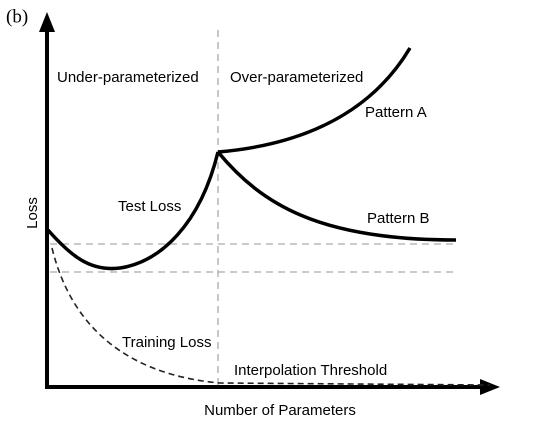 This screenshot has height=437, width=554. What do you see at coordinates (149, 206) in the screenshot?
I see `curve-label: Test Loss` at bounding box center [149, 206].